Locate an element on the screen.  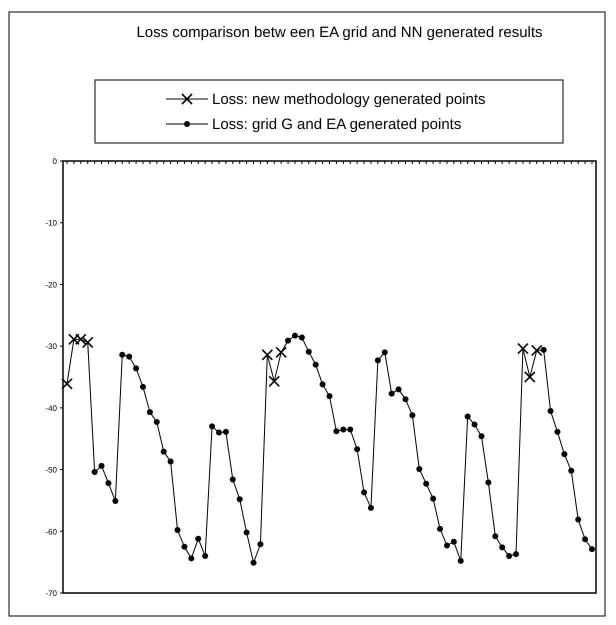
legend-label: Loss: new methodology generated points is located at coordinates (349, 99).